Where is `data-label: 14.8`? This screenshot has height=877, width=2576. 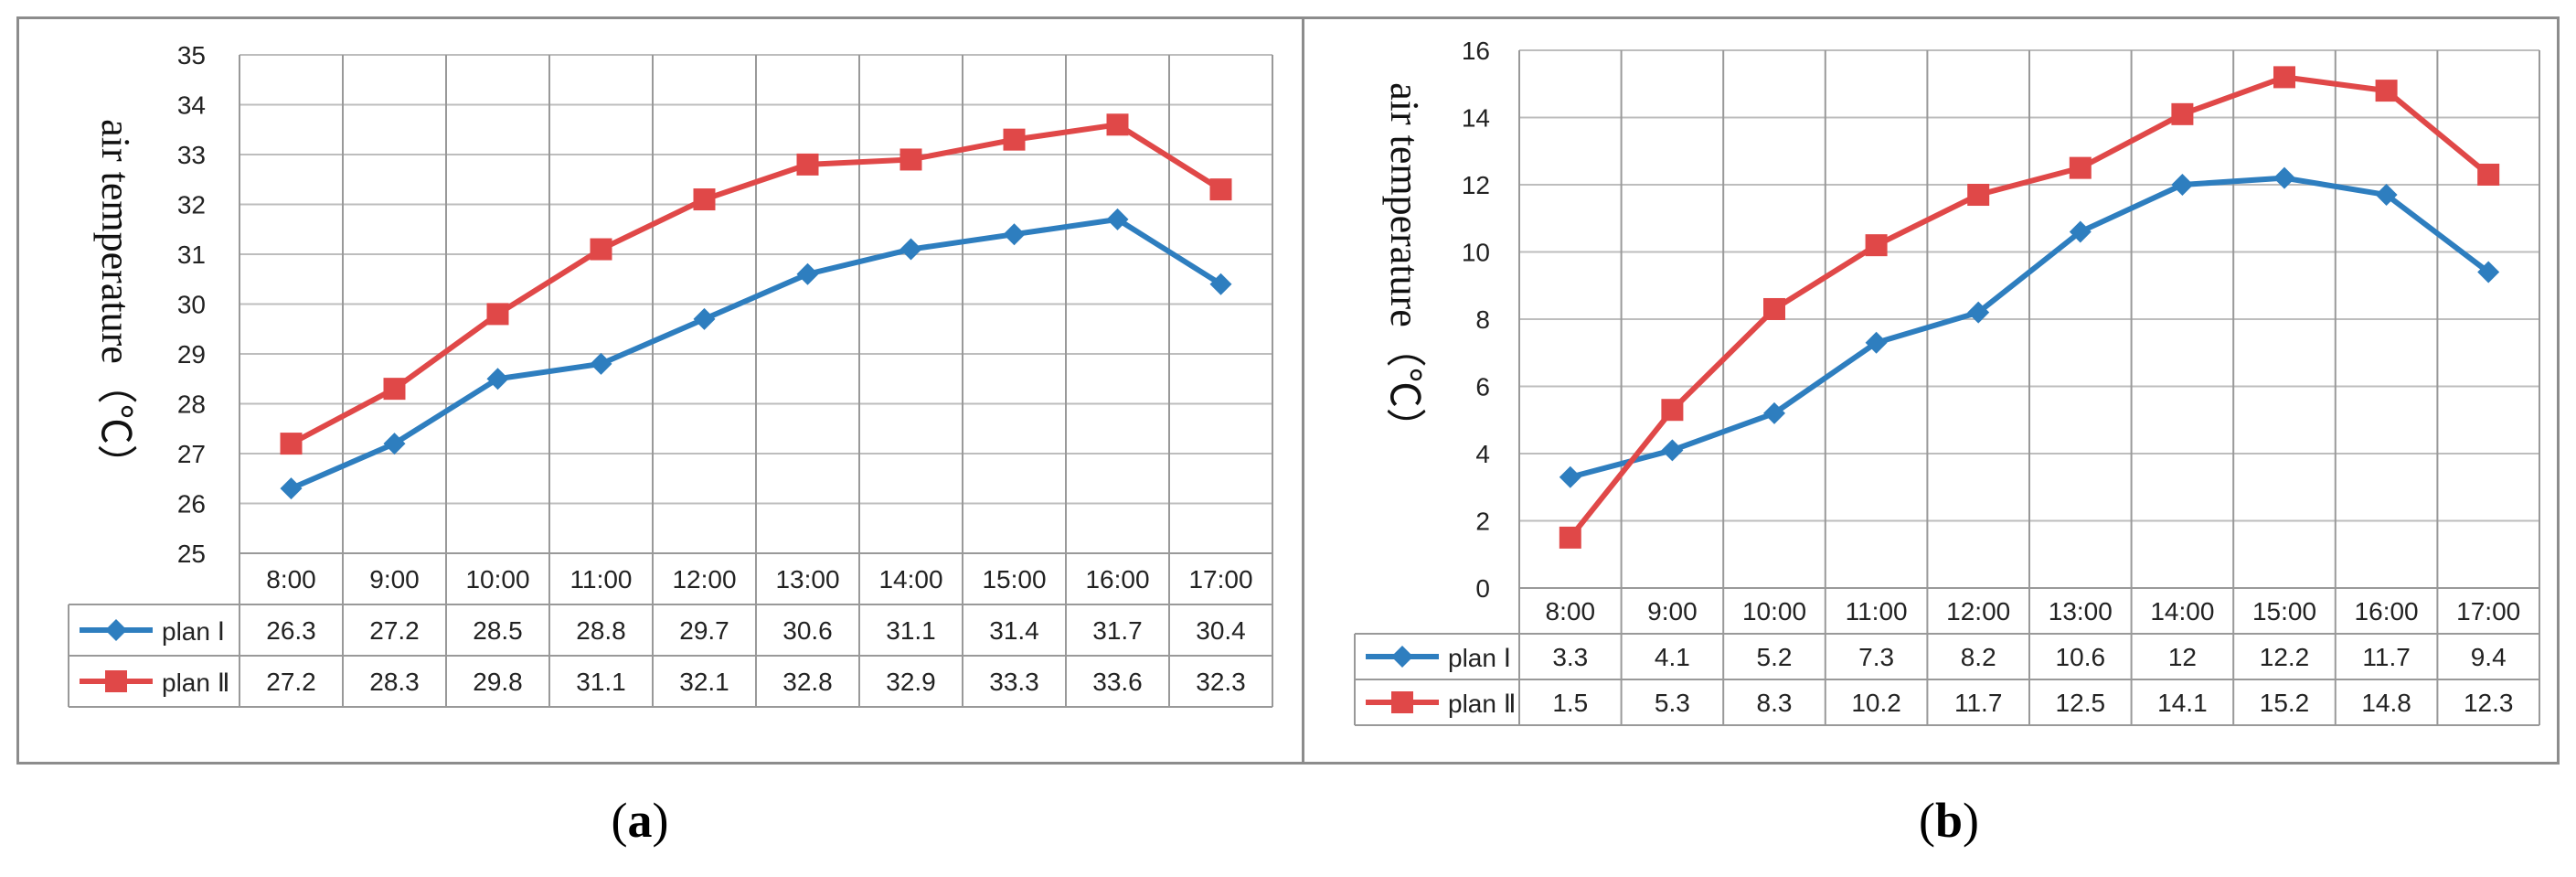
data-label: 14.8 is located at coordinates (2386, 703).